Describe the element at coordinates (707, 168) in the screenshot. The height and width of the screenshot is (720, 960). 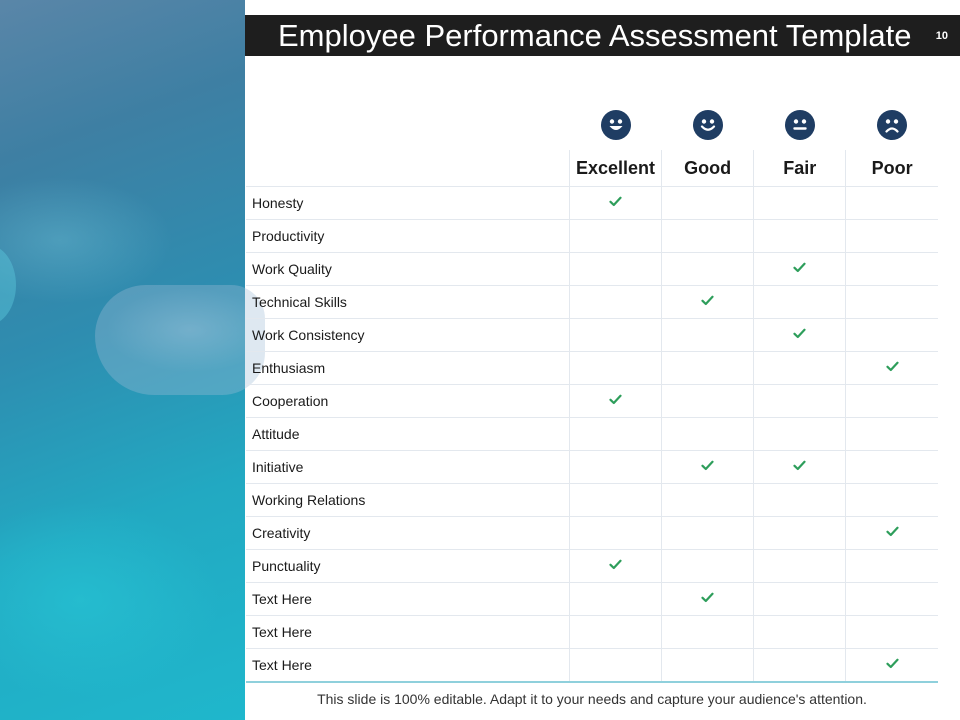
I see `rating-header-good: Good` at that location.